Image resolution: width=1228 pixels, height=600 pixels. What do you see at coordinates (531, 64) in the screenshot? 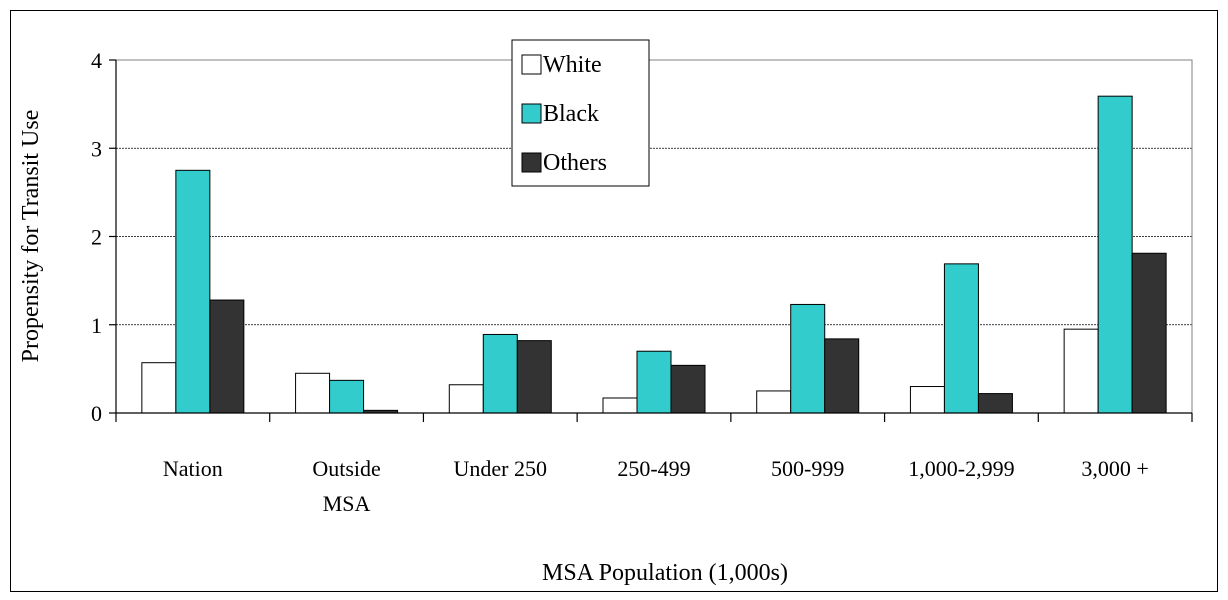
I see `legend-swatch-white` at bounding box center [531, 64].